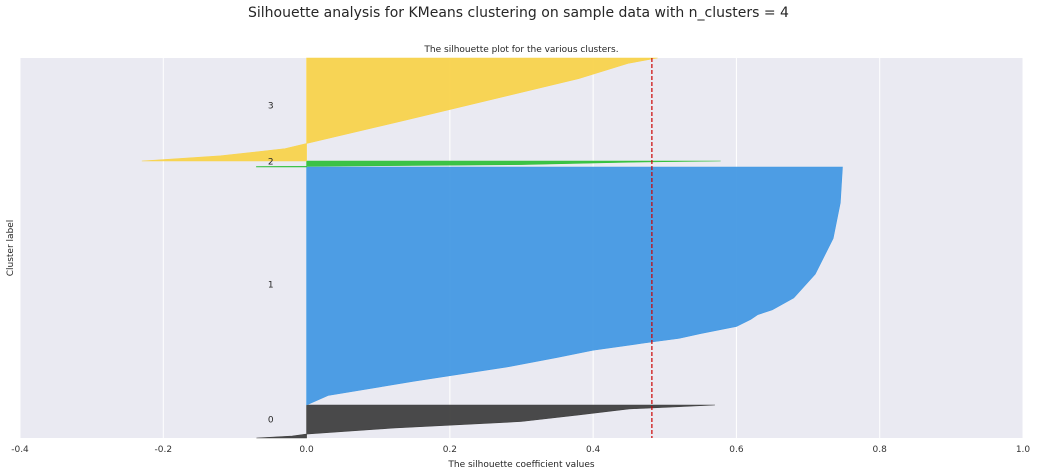 The height and width of the screenshot is (475, 1037). What do you see at coordinates (450, 450) in the screenshot?
I see `x-tick-label: 0.2` at bounding box center [450, 450].